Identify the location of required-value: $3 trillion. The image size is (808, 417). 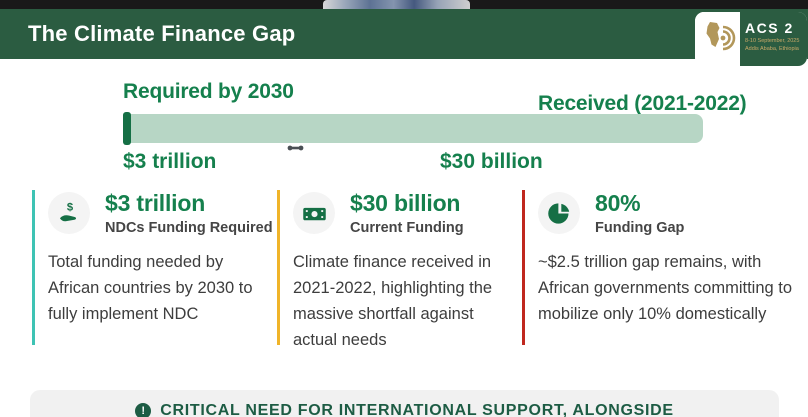
(170, 161).